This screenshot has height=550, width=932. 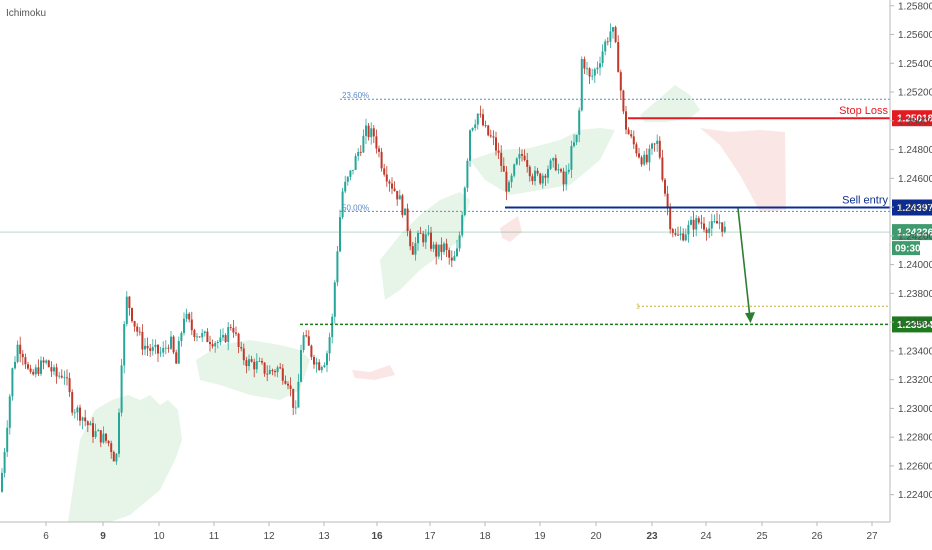 I want to click on price-tick-label: 1.25000, so click(x=915, y=121).